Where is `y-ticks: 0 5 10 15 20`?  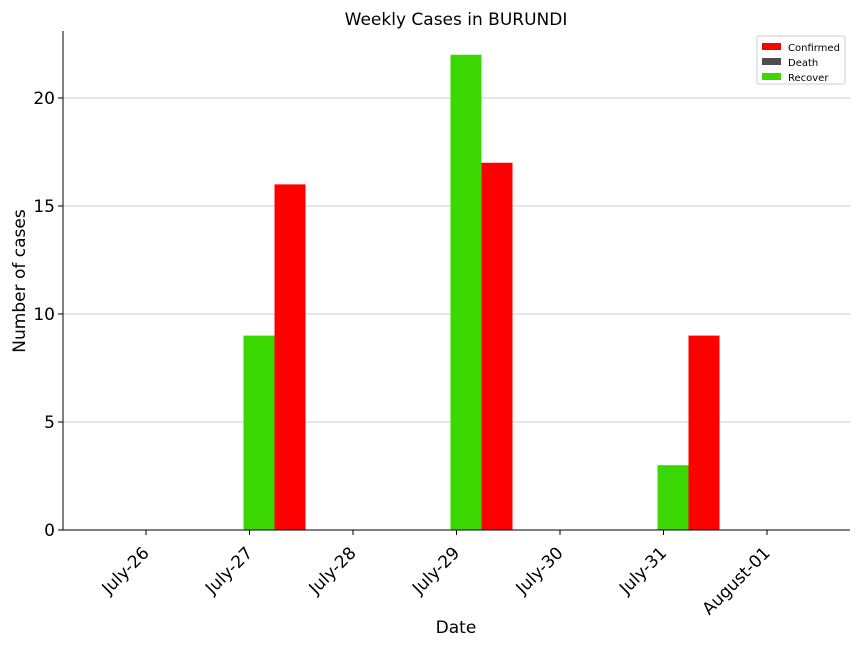 y-ticks: 0 5 10 15 20 is located at coordinates (48, 315).